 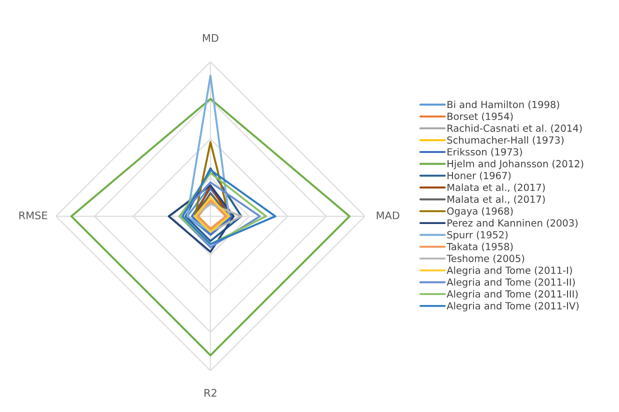 What do you see at coordinates (477, 235) in the screenshot?
I see `legend-label: Spurr (1952)` at bounding box center [477, 235].